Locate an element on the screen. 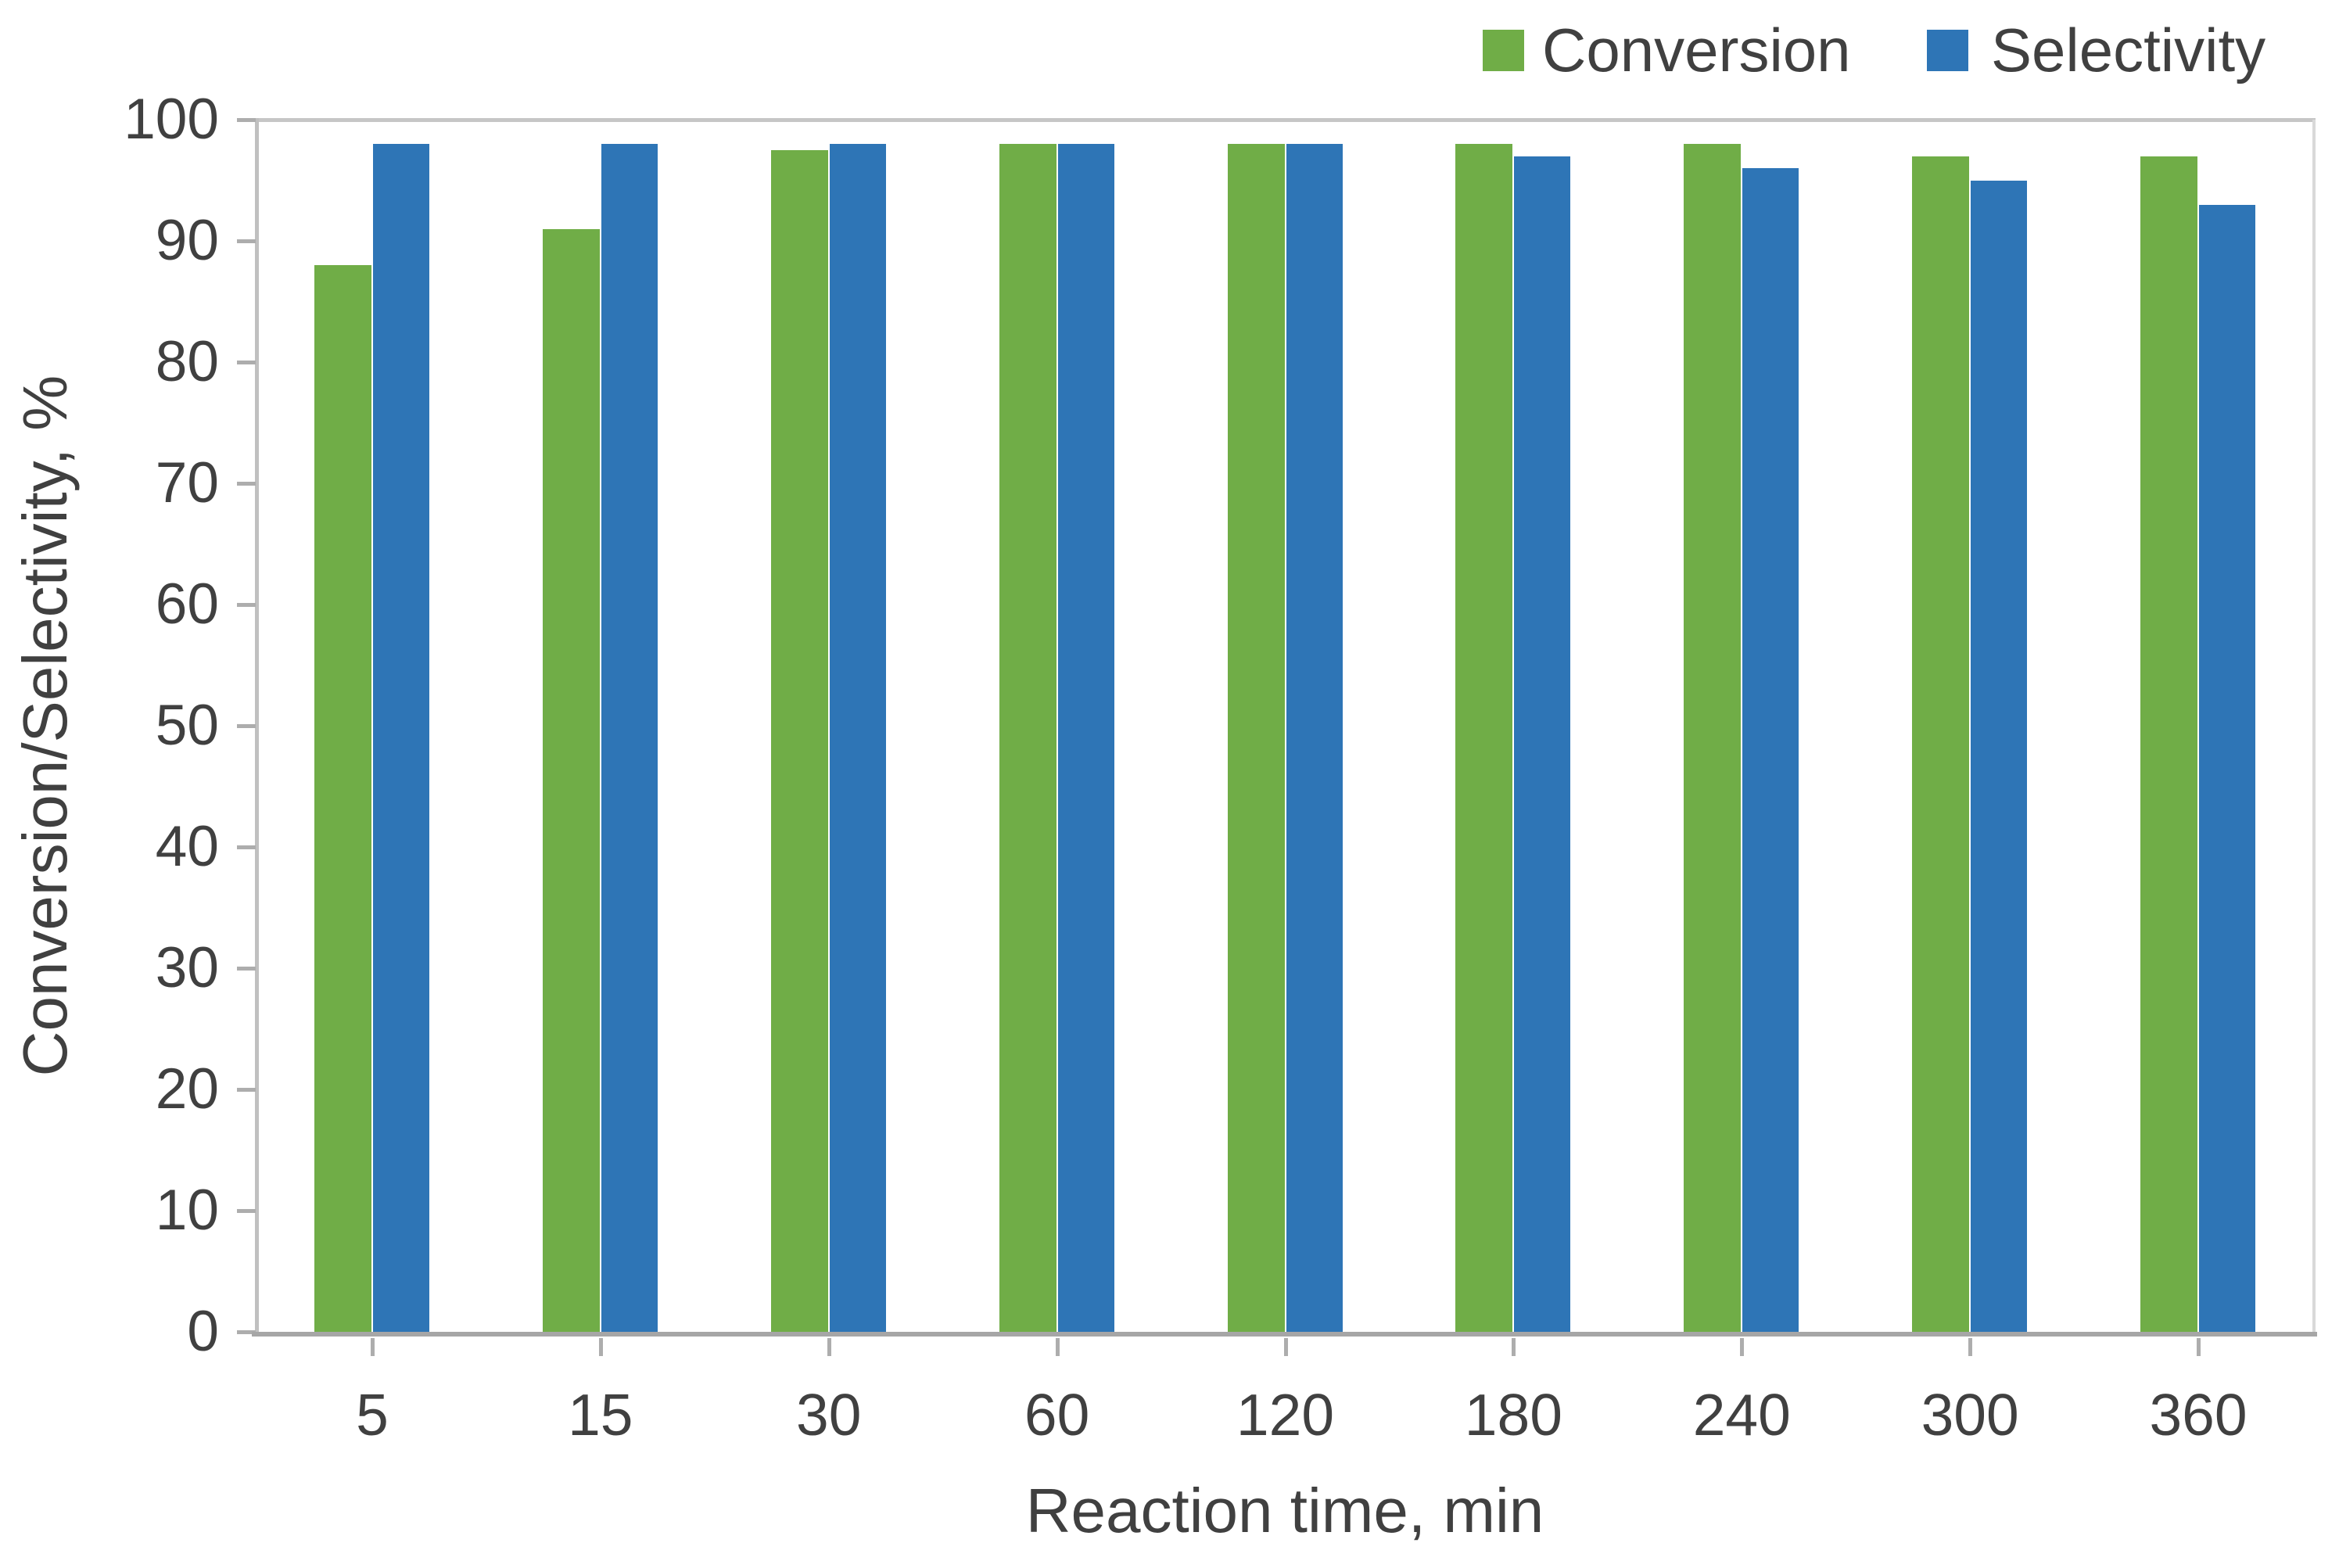  legend-swatch-conversion is located at coordinates (1503, 50).